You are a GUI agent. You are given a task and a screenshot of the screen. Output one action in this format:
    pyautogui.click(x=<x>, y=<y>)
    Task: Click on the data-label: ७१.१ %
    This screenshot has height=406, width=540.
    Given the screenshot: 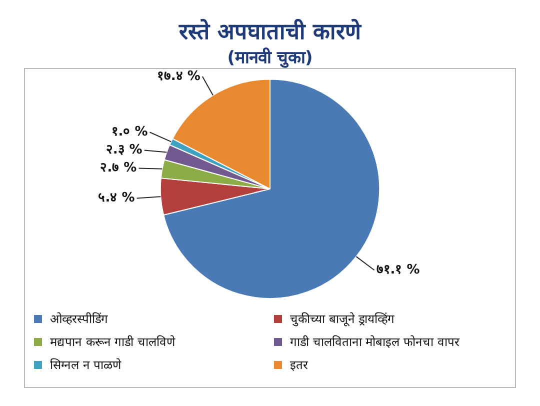 What is the action you would take?
    pyautogui.click(x=398, y=270)
    